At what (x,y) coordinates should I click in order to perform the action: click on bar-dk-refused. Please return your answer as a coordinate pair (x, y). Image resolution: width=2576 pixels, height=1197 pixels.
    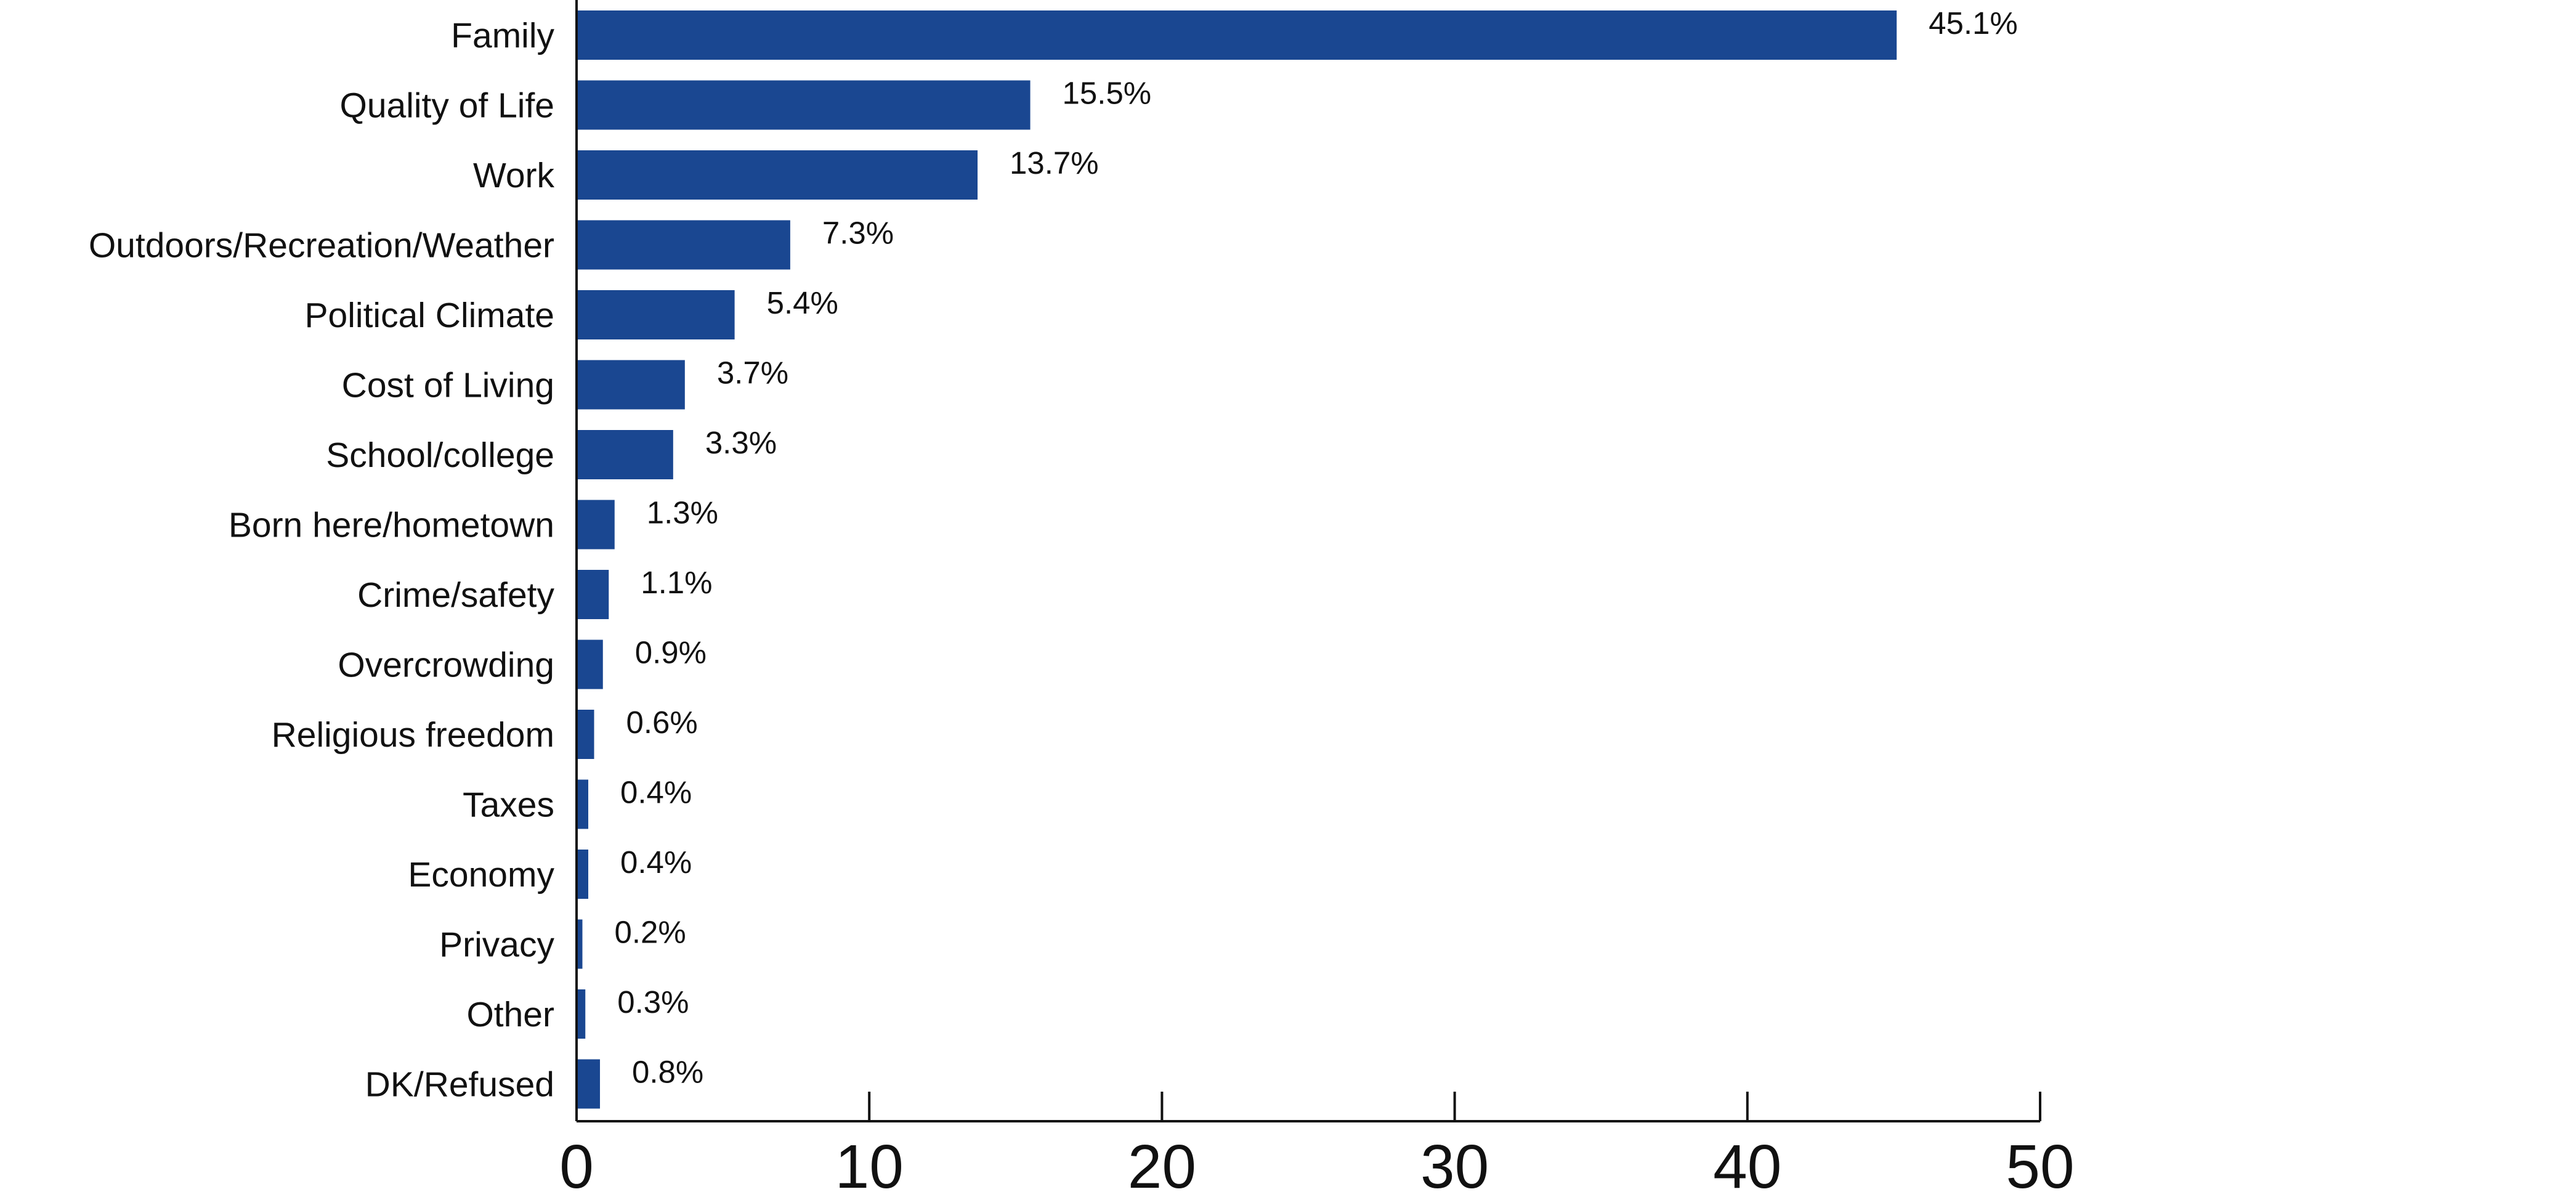
    Looking at the image, I should click on (589, 1084).